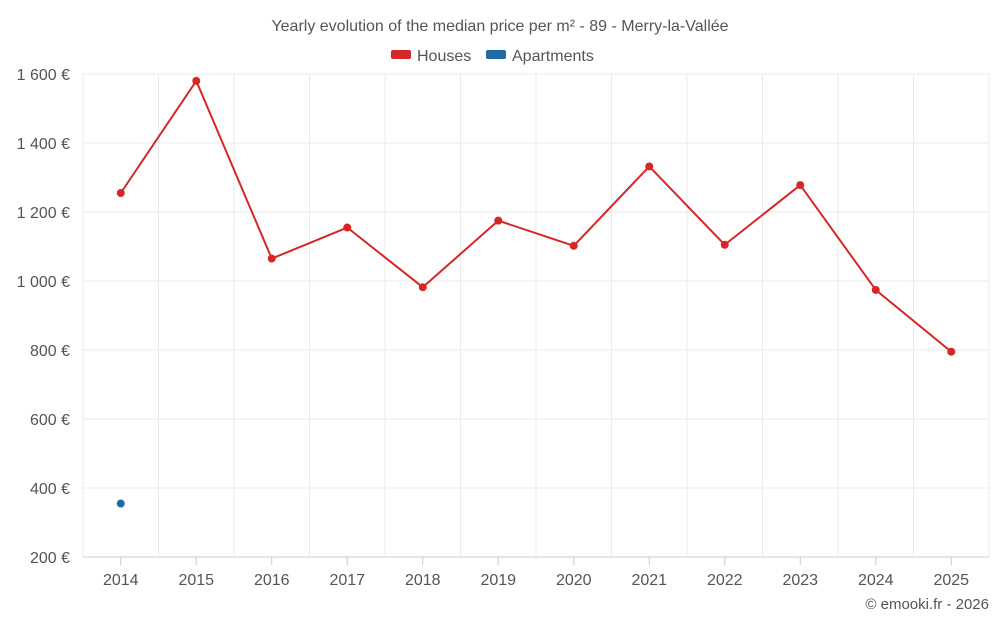  What do you see at coordinates (423, 580) in the screenshot?
I see `x-tick-label: 2018` at bounding box center [423, 580].